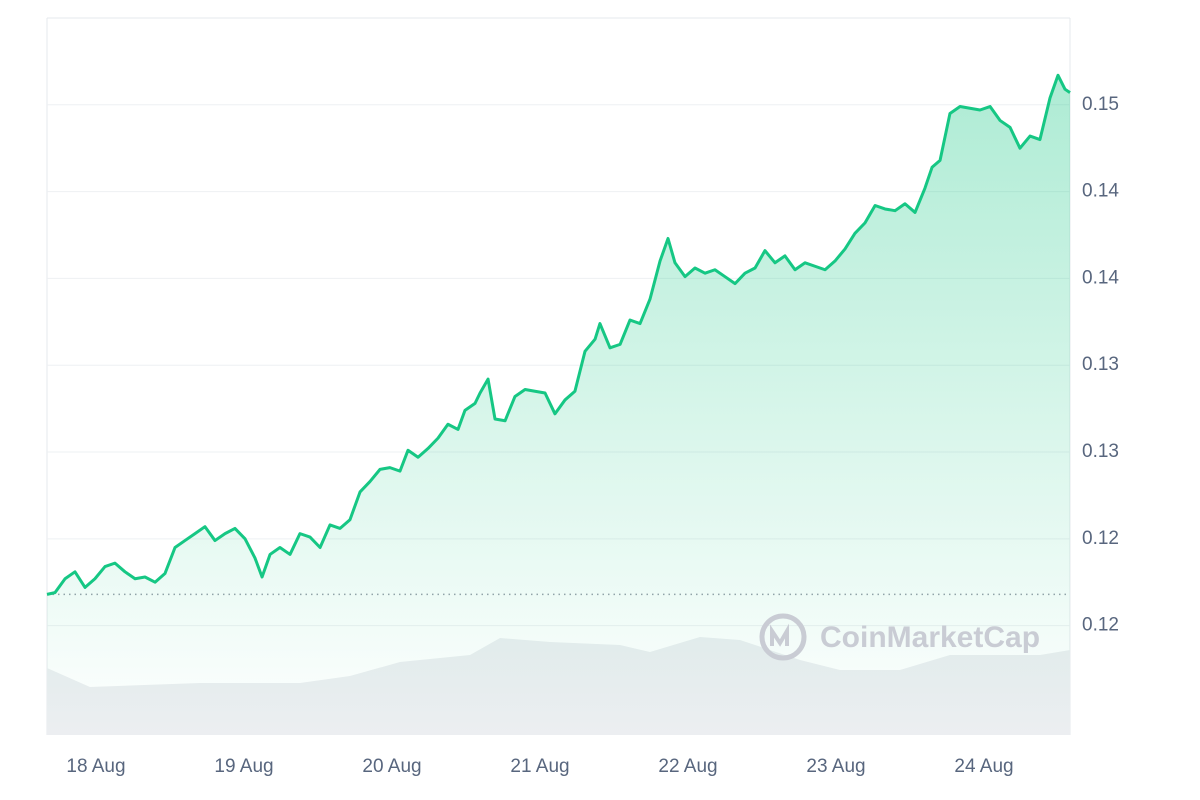  What do you see at coordinates (835, 766) in the screenshot?
I see `x-tick-label: 23 Aug` at bounding box center [835, 766].